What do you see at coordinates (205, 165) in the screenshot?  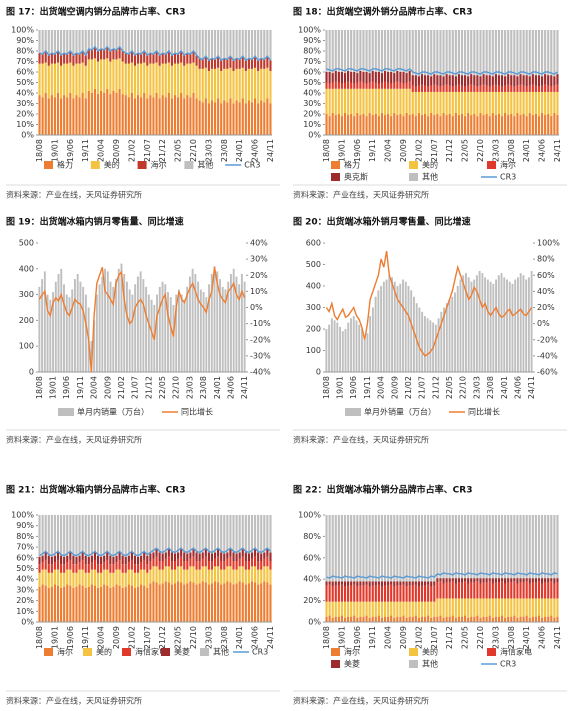 I see `legend-label: 其他` at bounding box center [205, 165].